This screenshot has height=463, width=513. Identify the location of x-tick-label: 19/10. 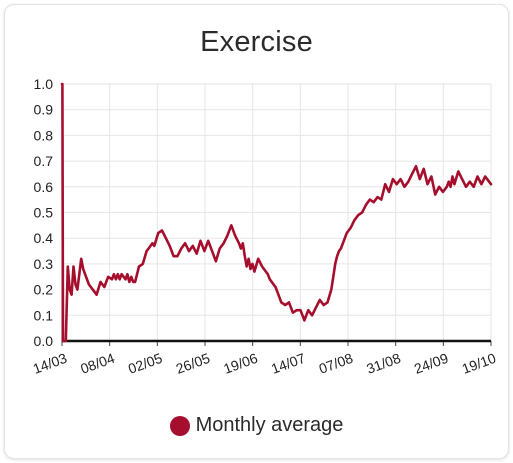
(479, 363).